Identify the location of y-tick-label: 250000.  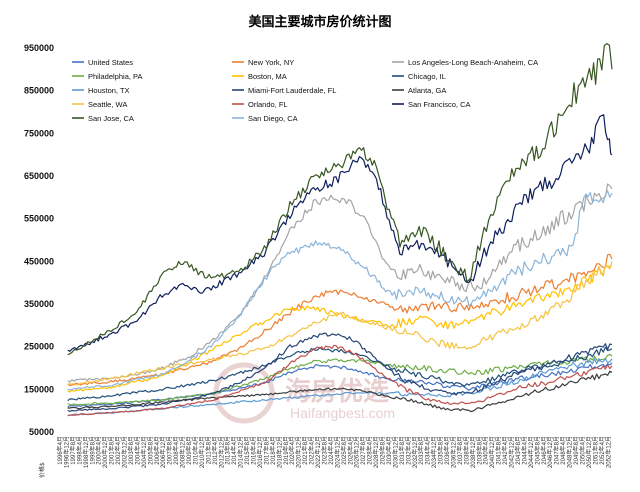
(39, 347).